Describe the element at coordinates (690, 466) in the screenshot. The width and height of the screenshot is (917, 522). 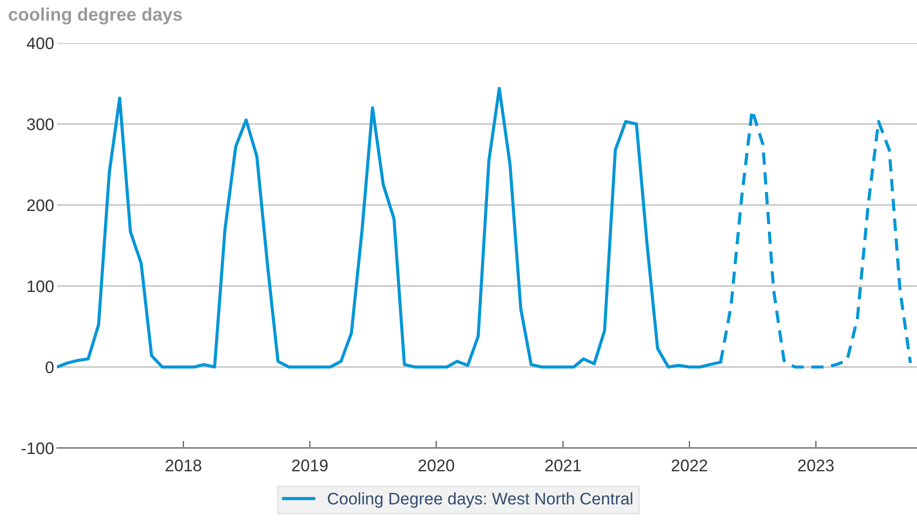
I see `x-tick-label: 2022` at that location.